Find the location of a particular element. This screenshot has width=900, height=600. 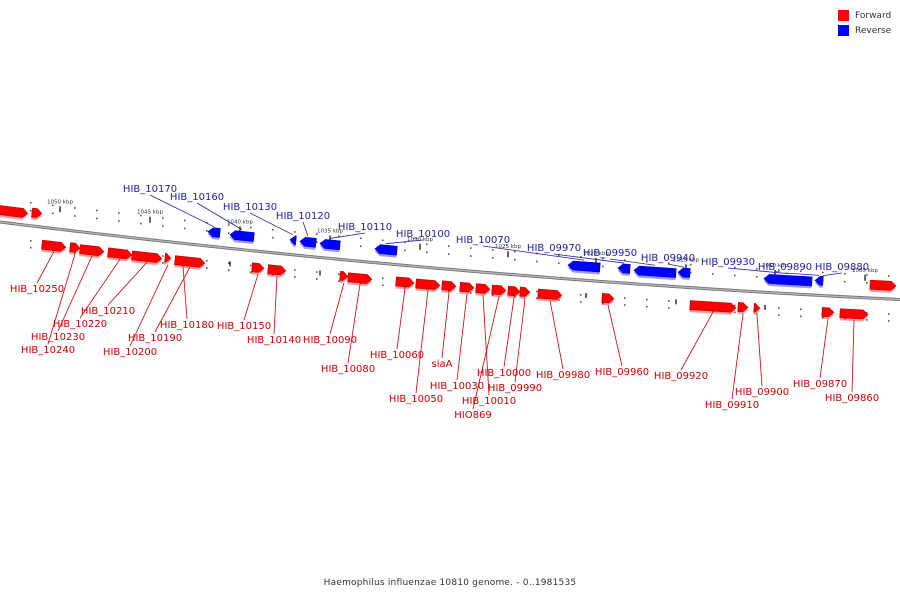

tick-label: 1010 kbp is located at coordinates (775, 266).